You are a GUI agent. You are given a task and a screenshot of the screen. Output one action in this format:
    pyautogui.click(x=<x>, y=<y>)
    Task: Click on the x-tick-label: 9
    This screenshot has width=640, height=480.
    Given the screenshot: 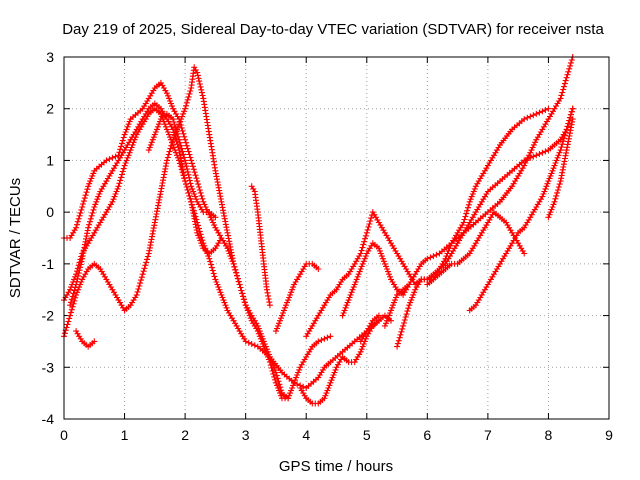 What is the action you would take?
    pyautogui.click(x=609, y=435)
    